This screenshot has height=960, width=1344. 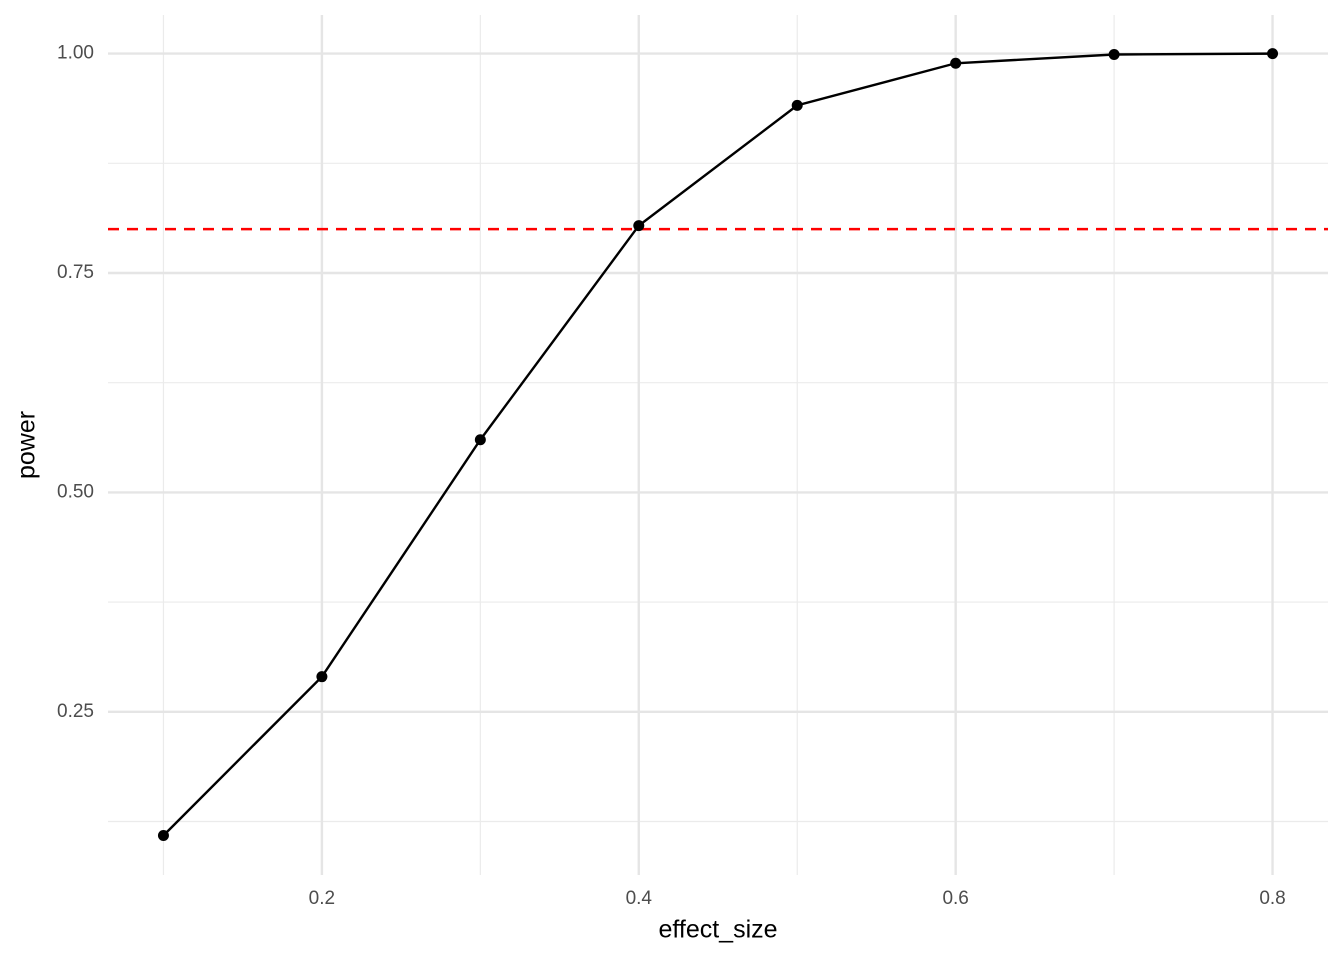 I want to click on x-tick-label: 0.2, so click(x=322, y=898).